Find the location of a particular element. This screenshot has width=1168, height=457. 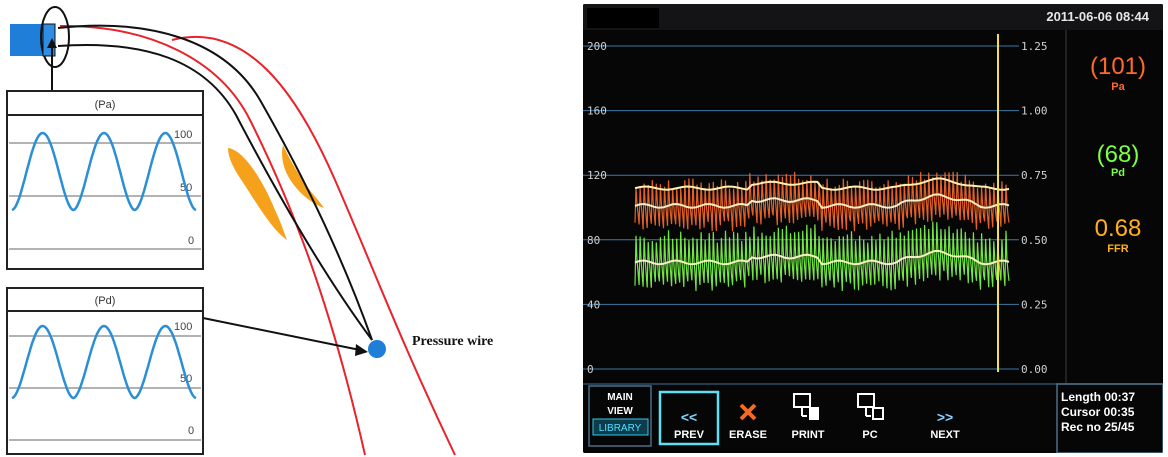

right-tick-3: 0.50 is located at coordinates (1034, 240).